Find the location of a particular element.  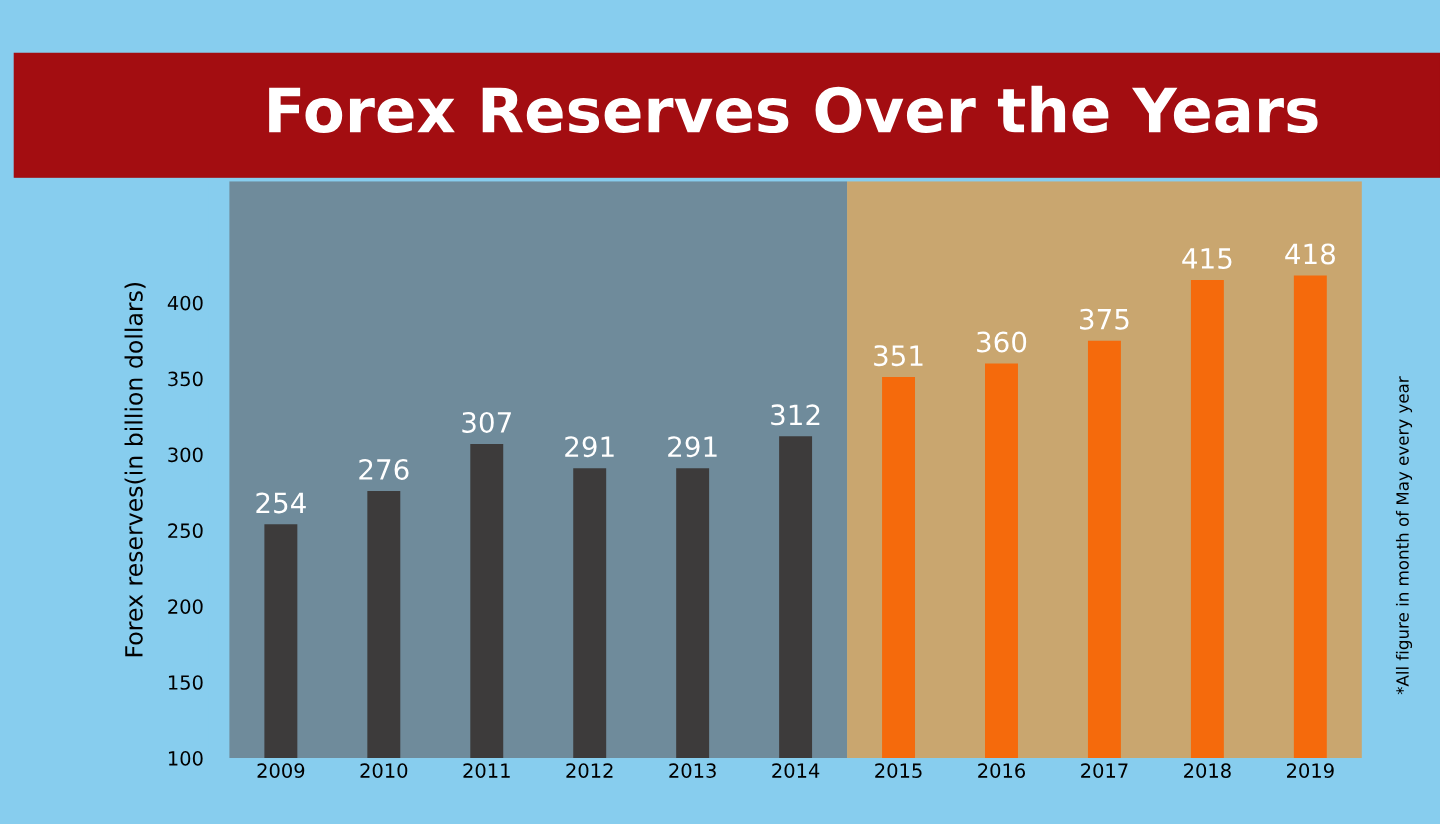

y-tick-label: 400 is located at coordinates (185, 303).